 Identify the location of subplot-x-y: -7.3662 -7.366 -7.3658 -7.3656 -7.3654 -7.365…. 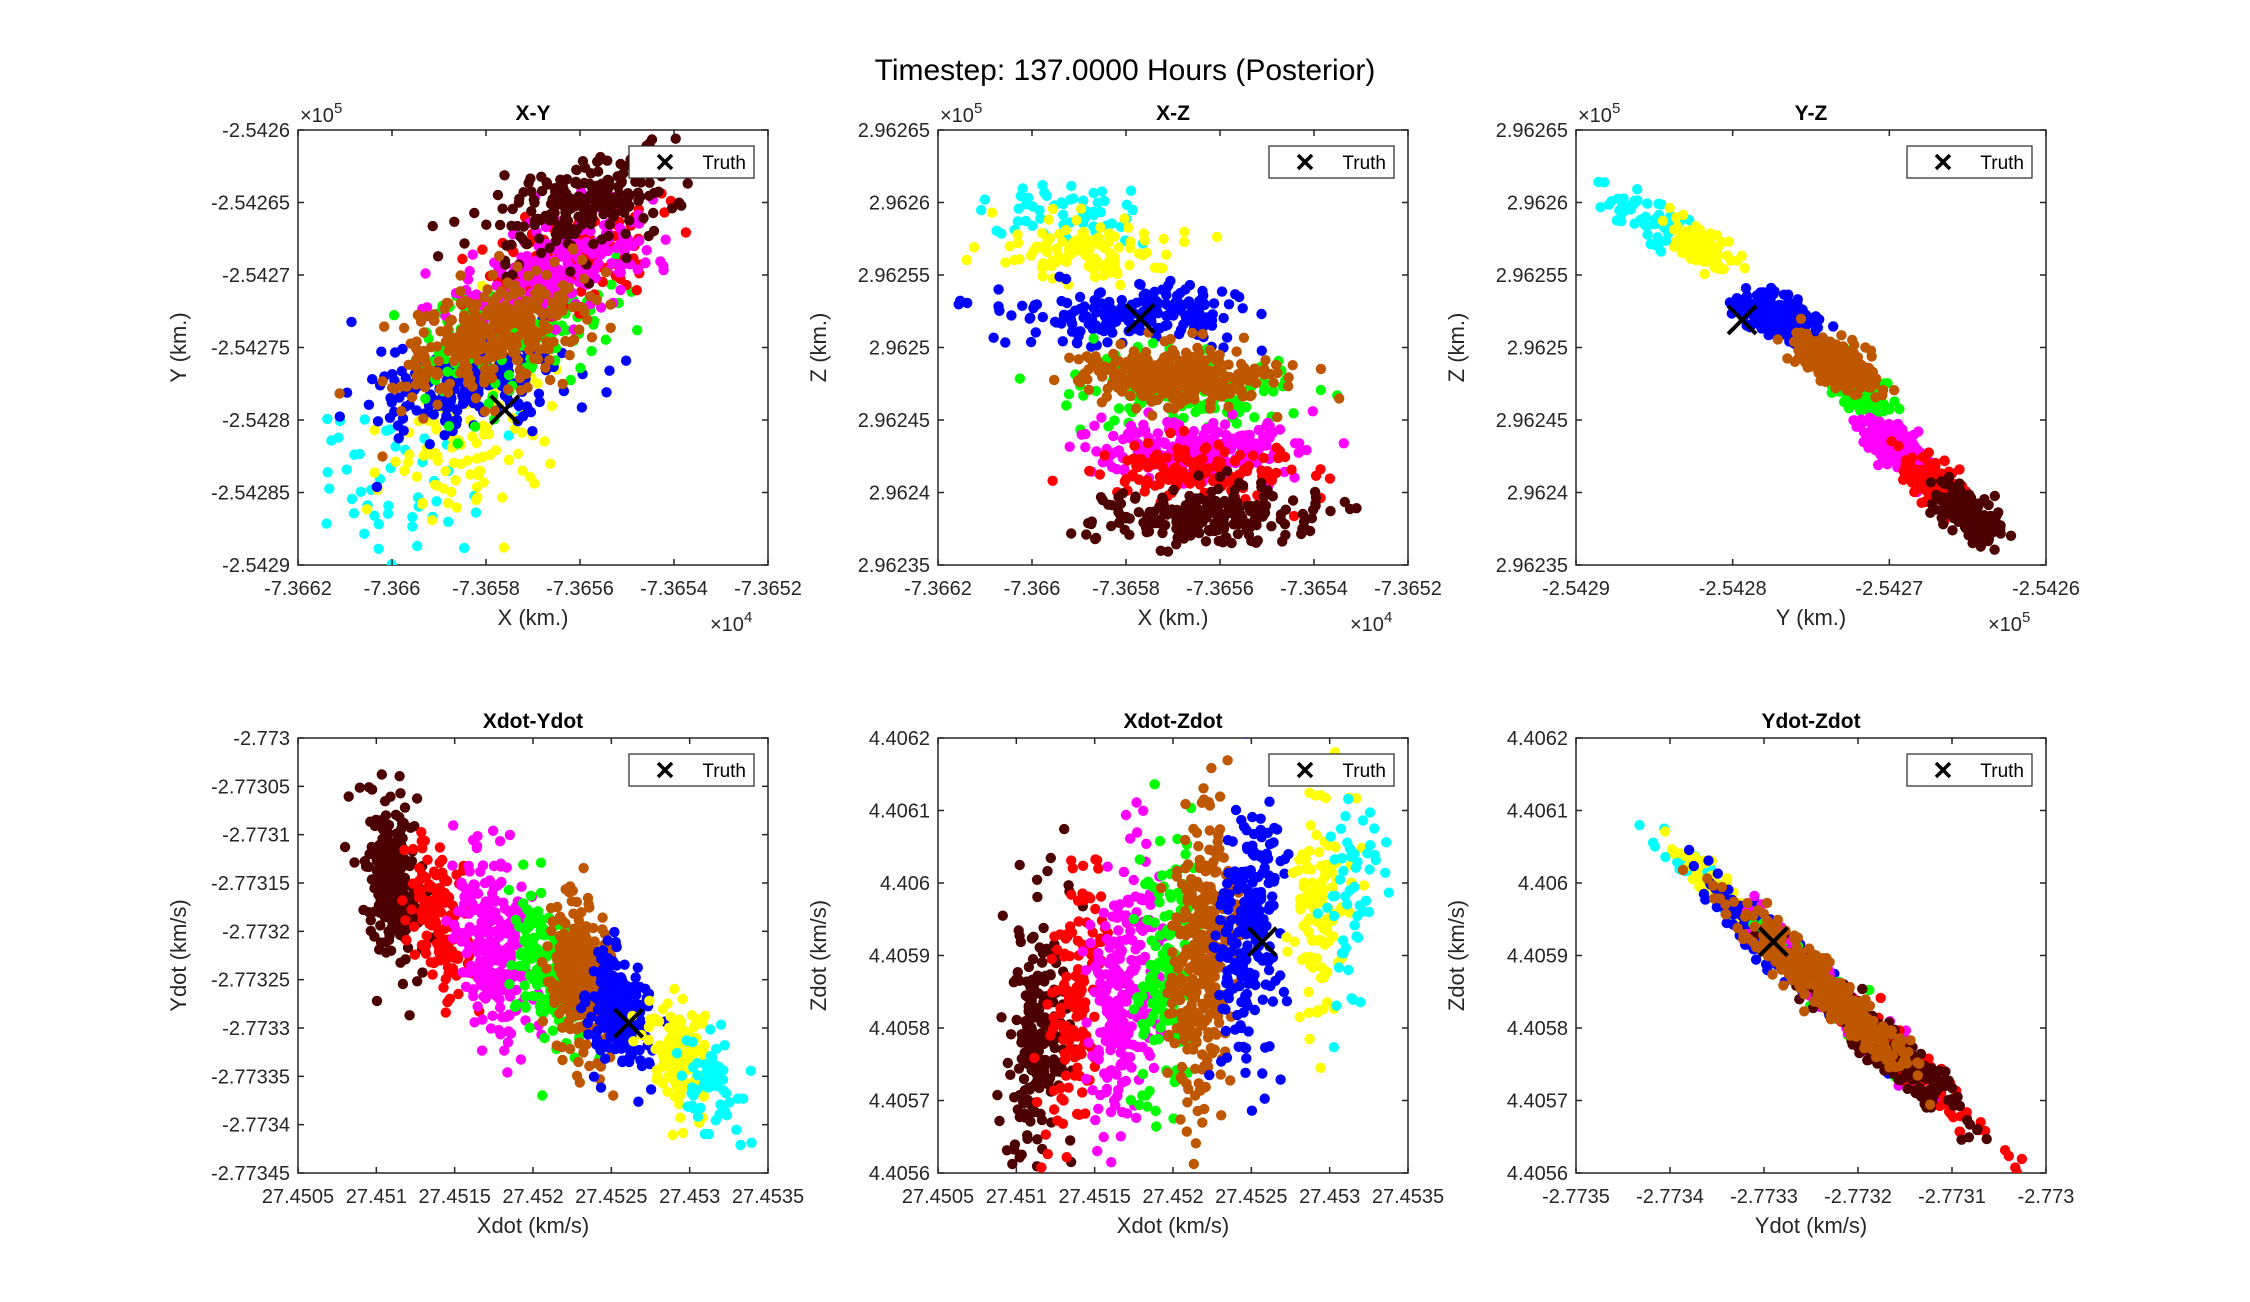
(484, 368).